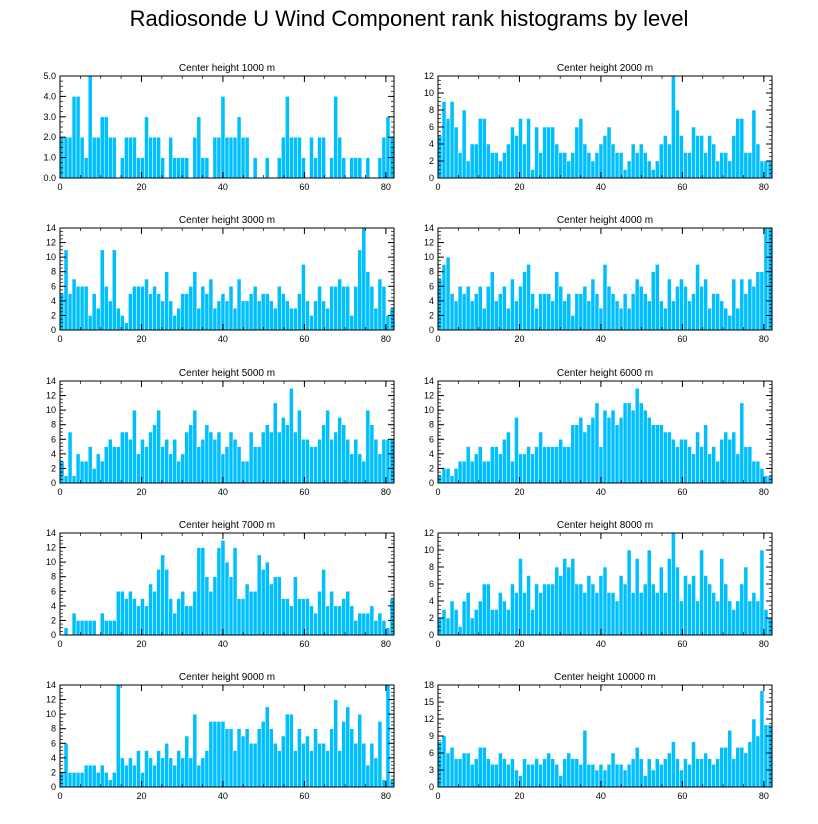  I want to click on panel-title: Center height 5000 m, so click(227, 373).